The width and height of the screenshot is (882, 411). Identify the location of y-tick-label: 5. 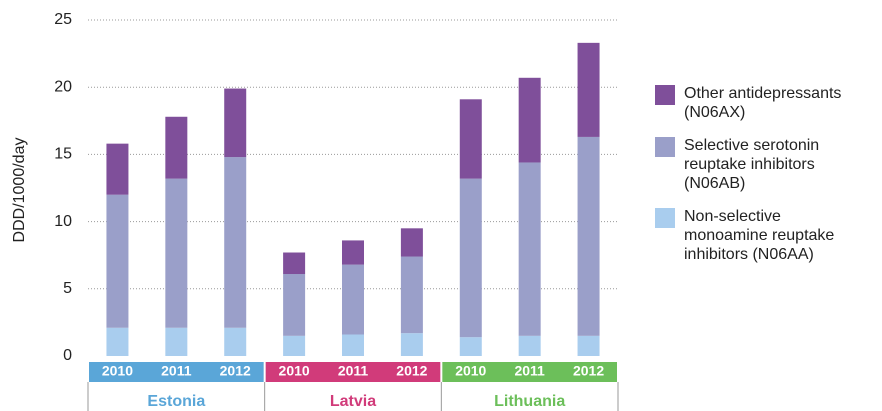
(67, 288).